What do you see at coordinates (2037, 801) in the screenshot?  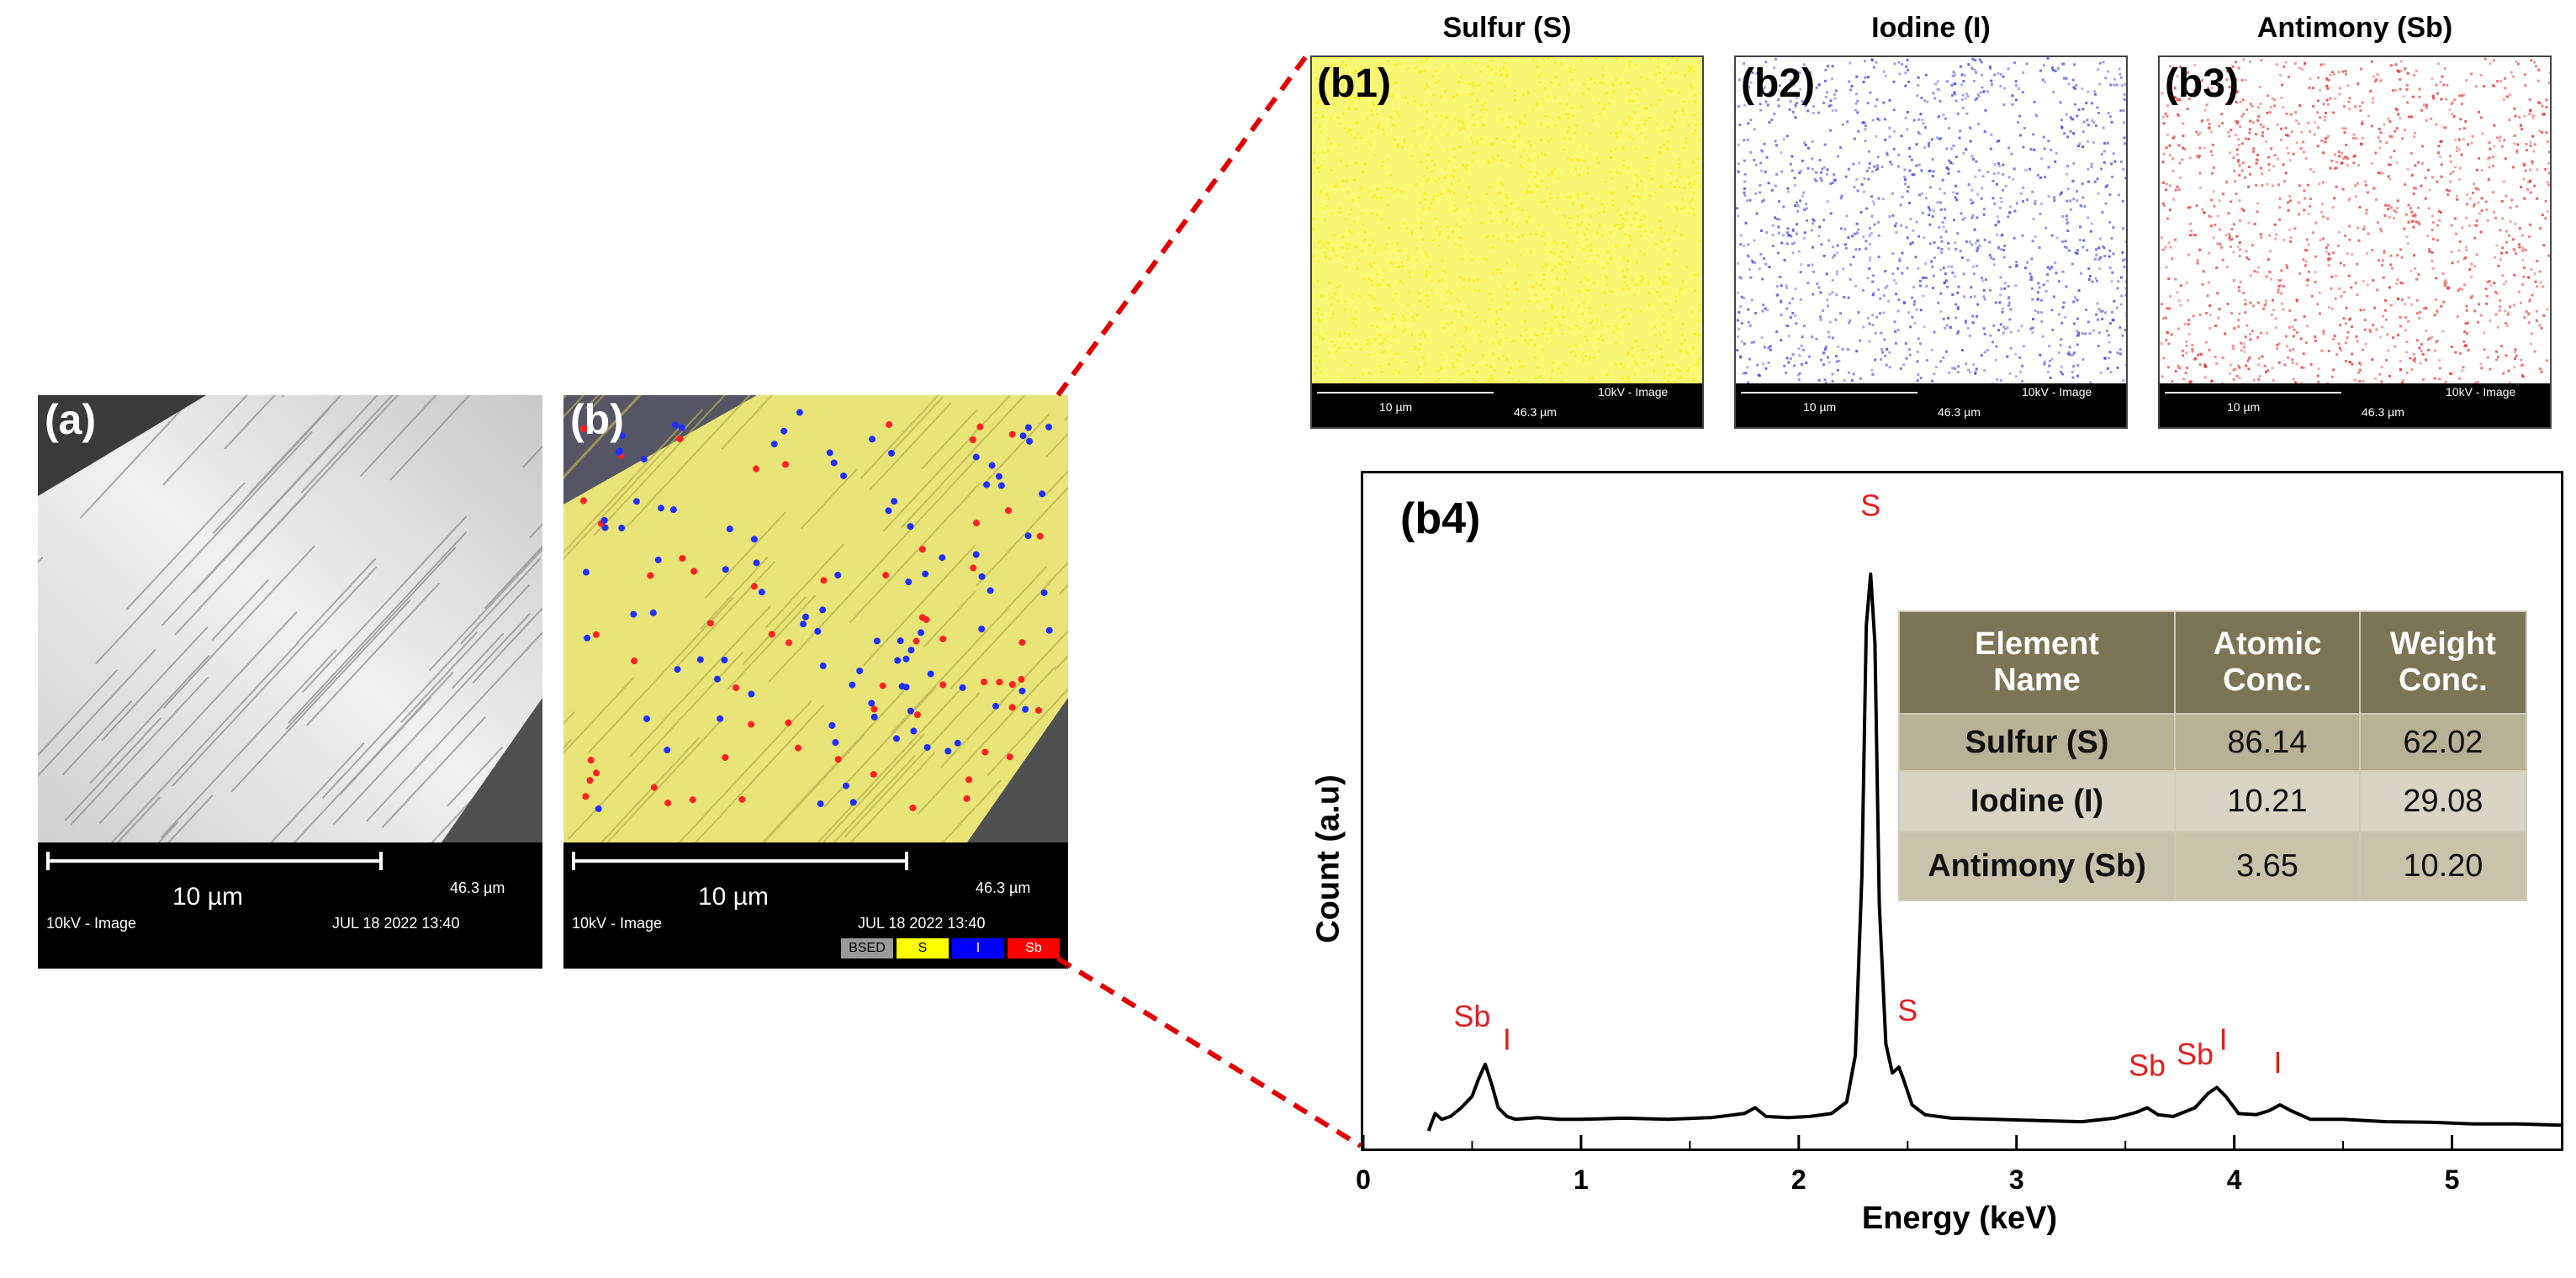 I see `table-cell-element: Iodine (I)` at bounding box center [2037, 801].